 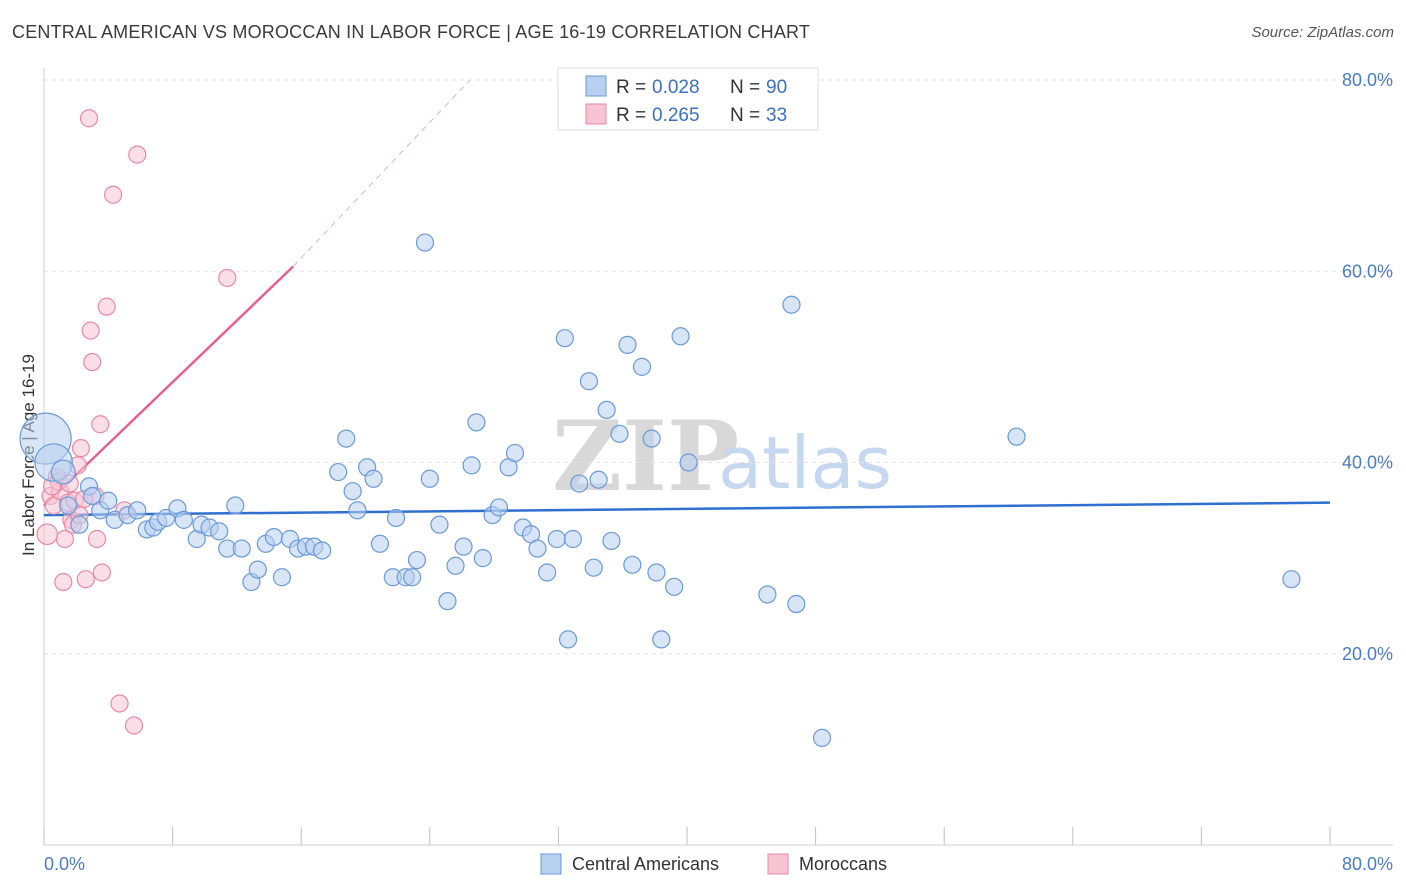 What do you see at coordinates (843, 864) in the screenshot?
I see `series-label-moroccans: Moroccans` at bounding box center [843, 864].